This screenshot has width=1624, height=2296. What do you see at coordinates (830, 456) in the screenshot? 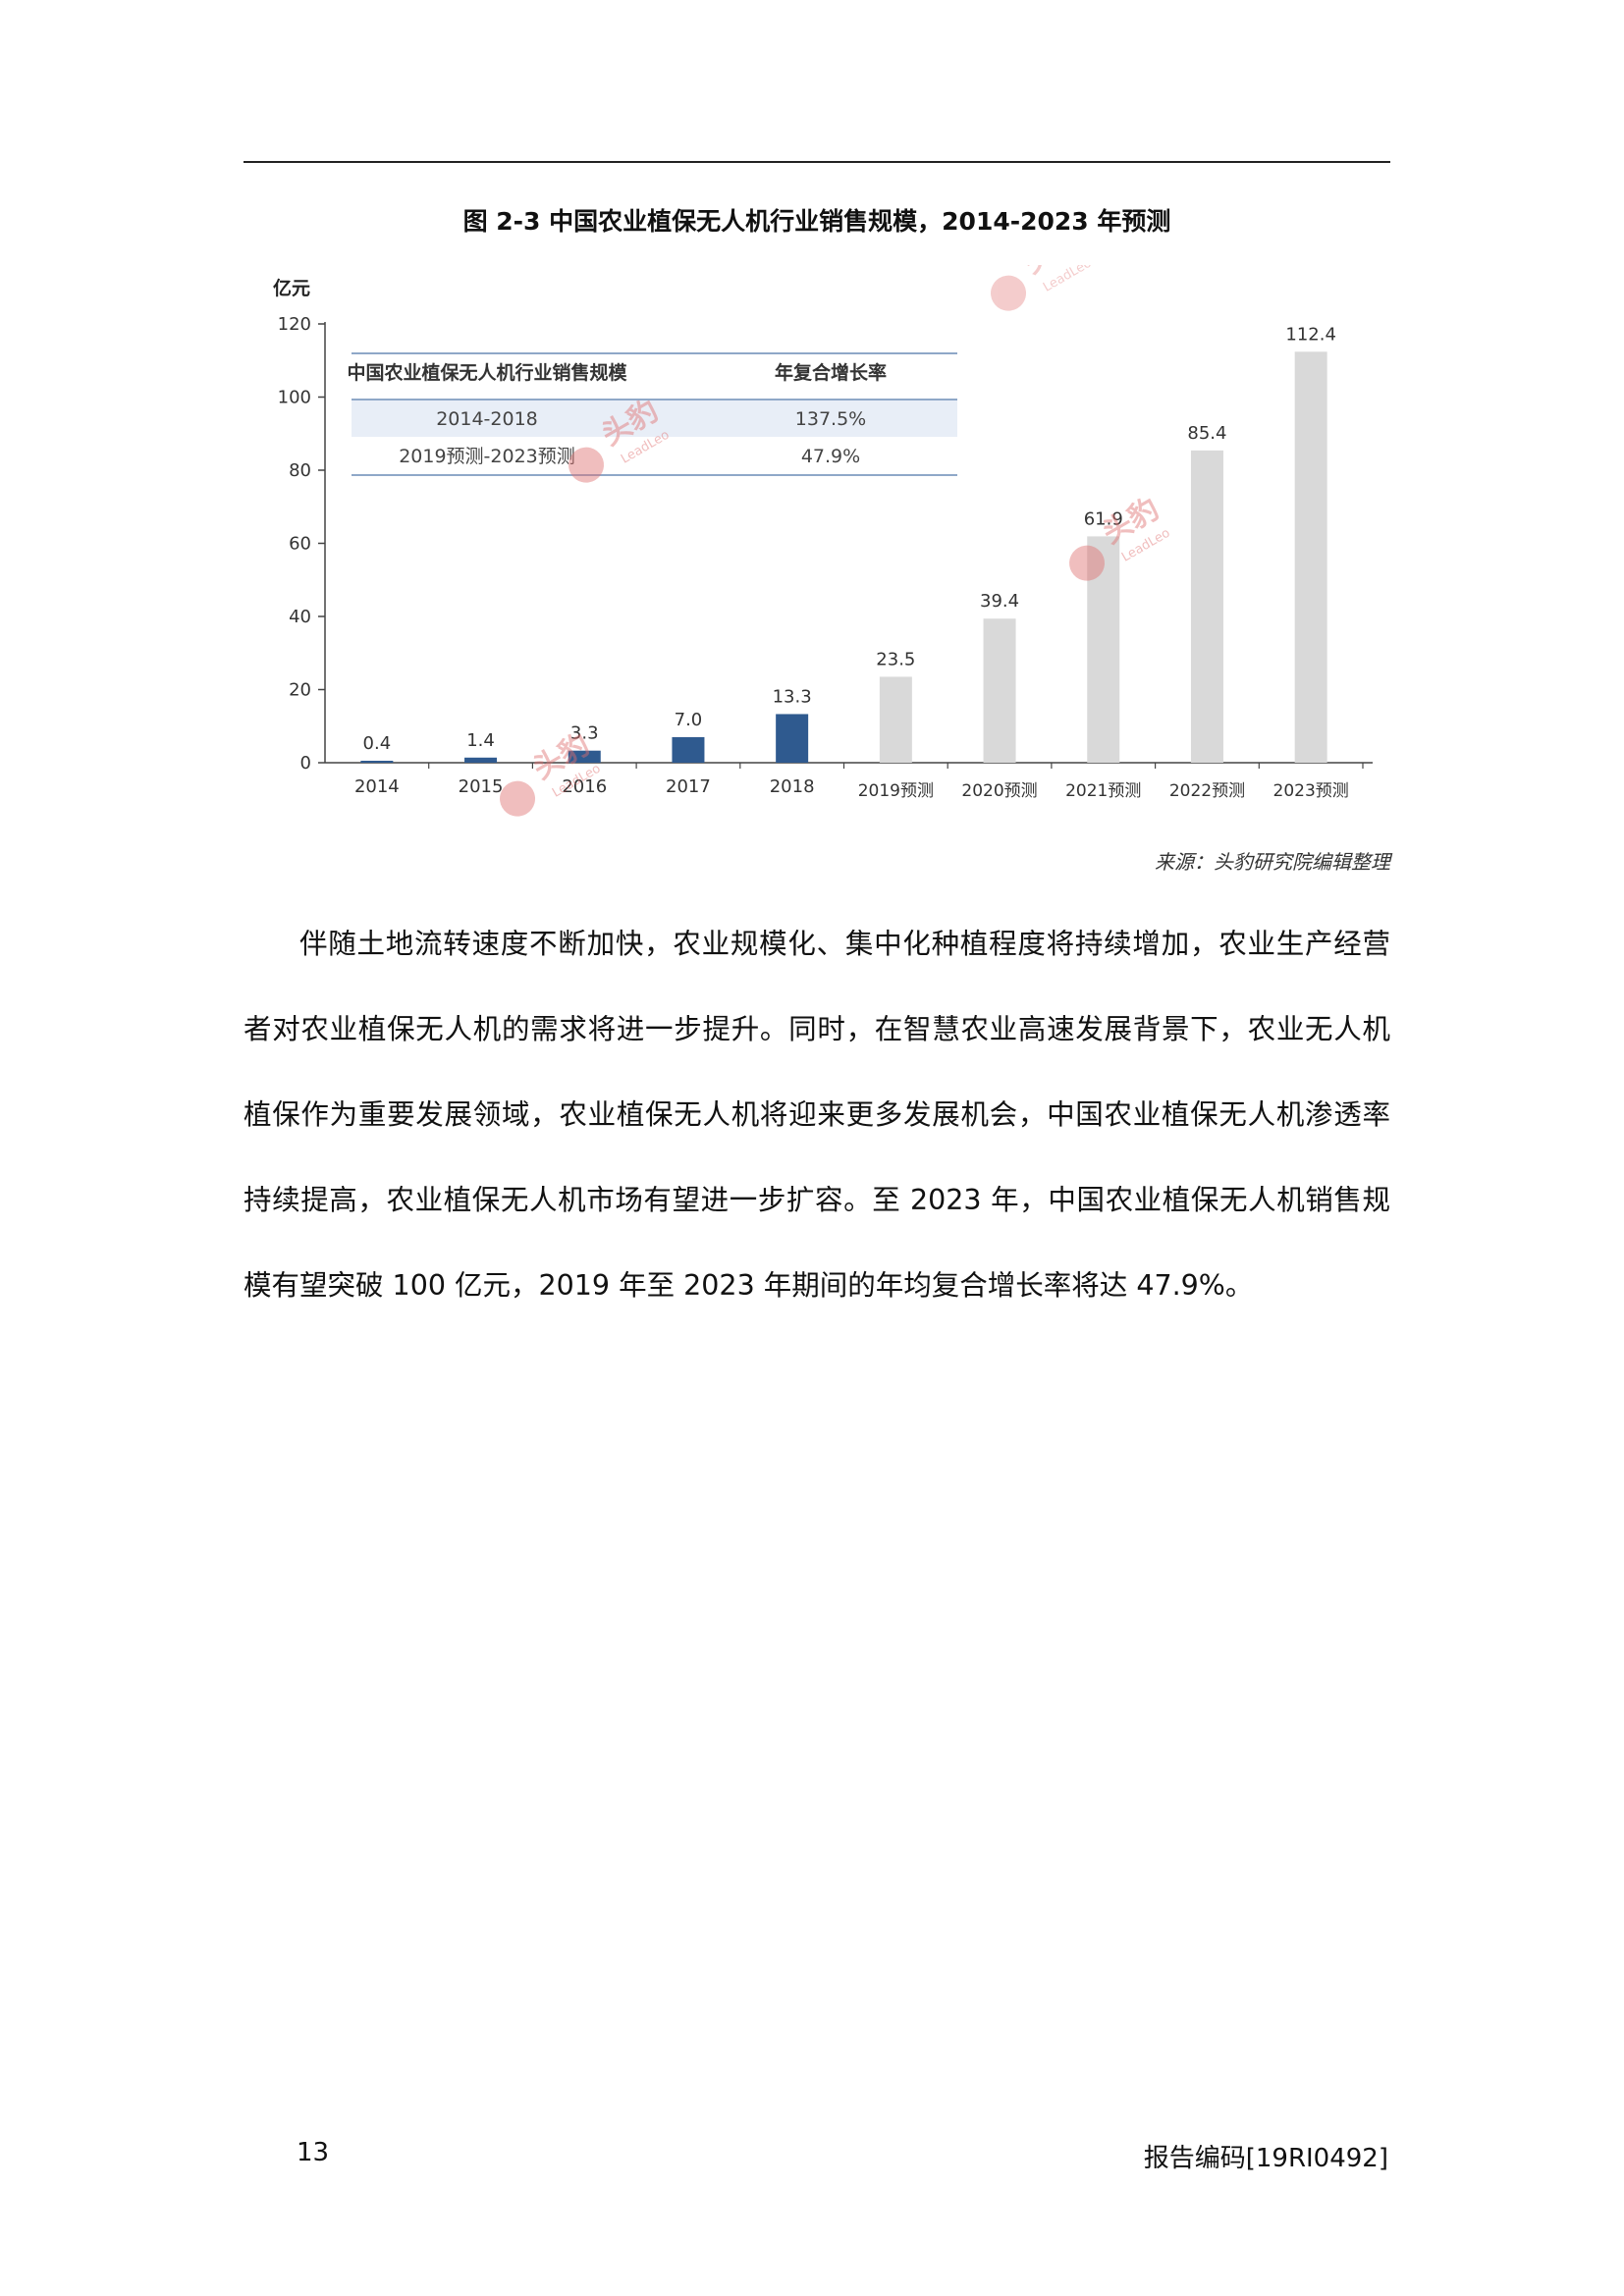
I see `table-cell-cagr: 47.9%` at bounding box center [830, 456].